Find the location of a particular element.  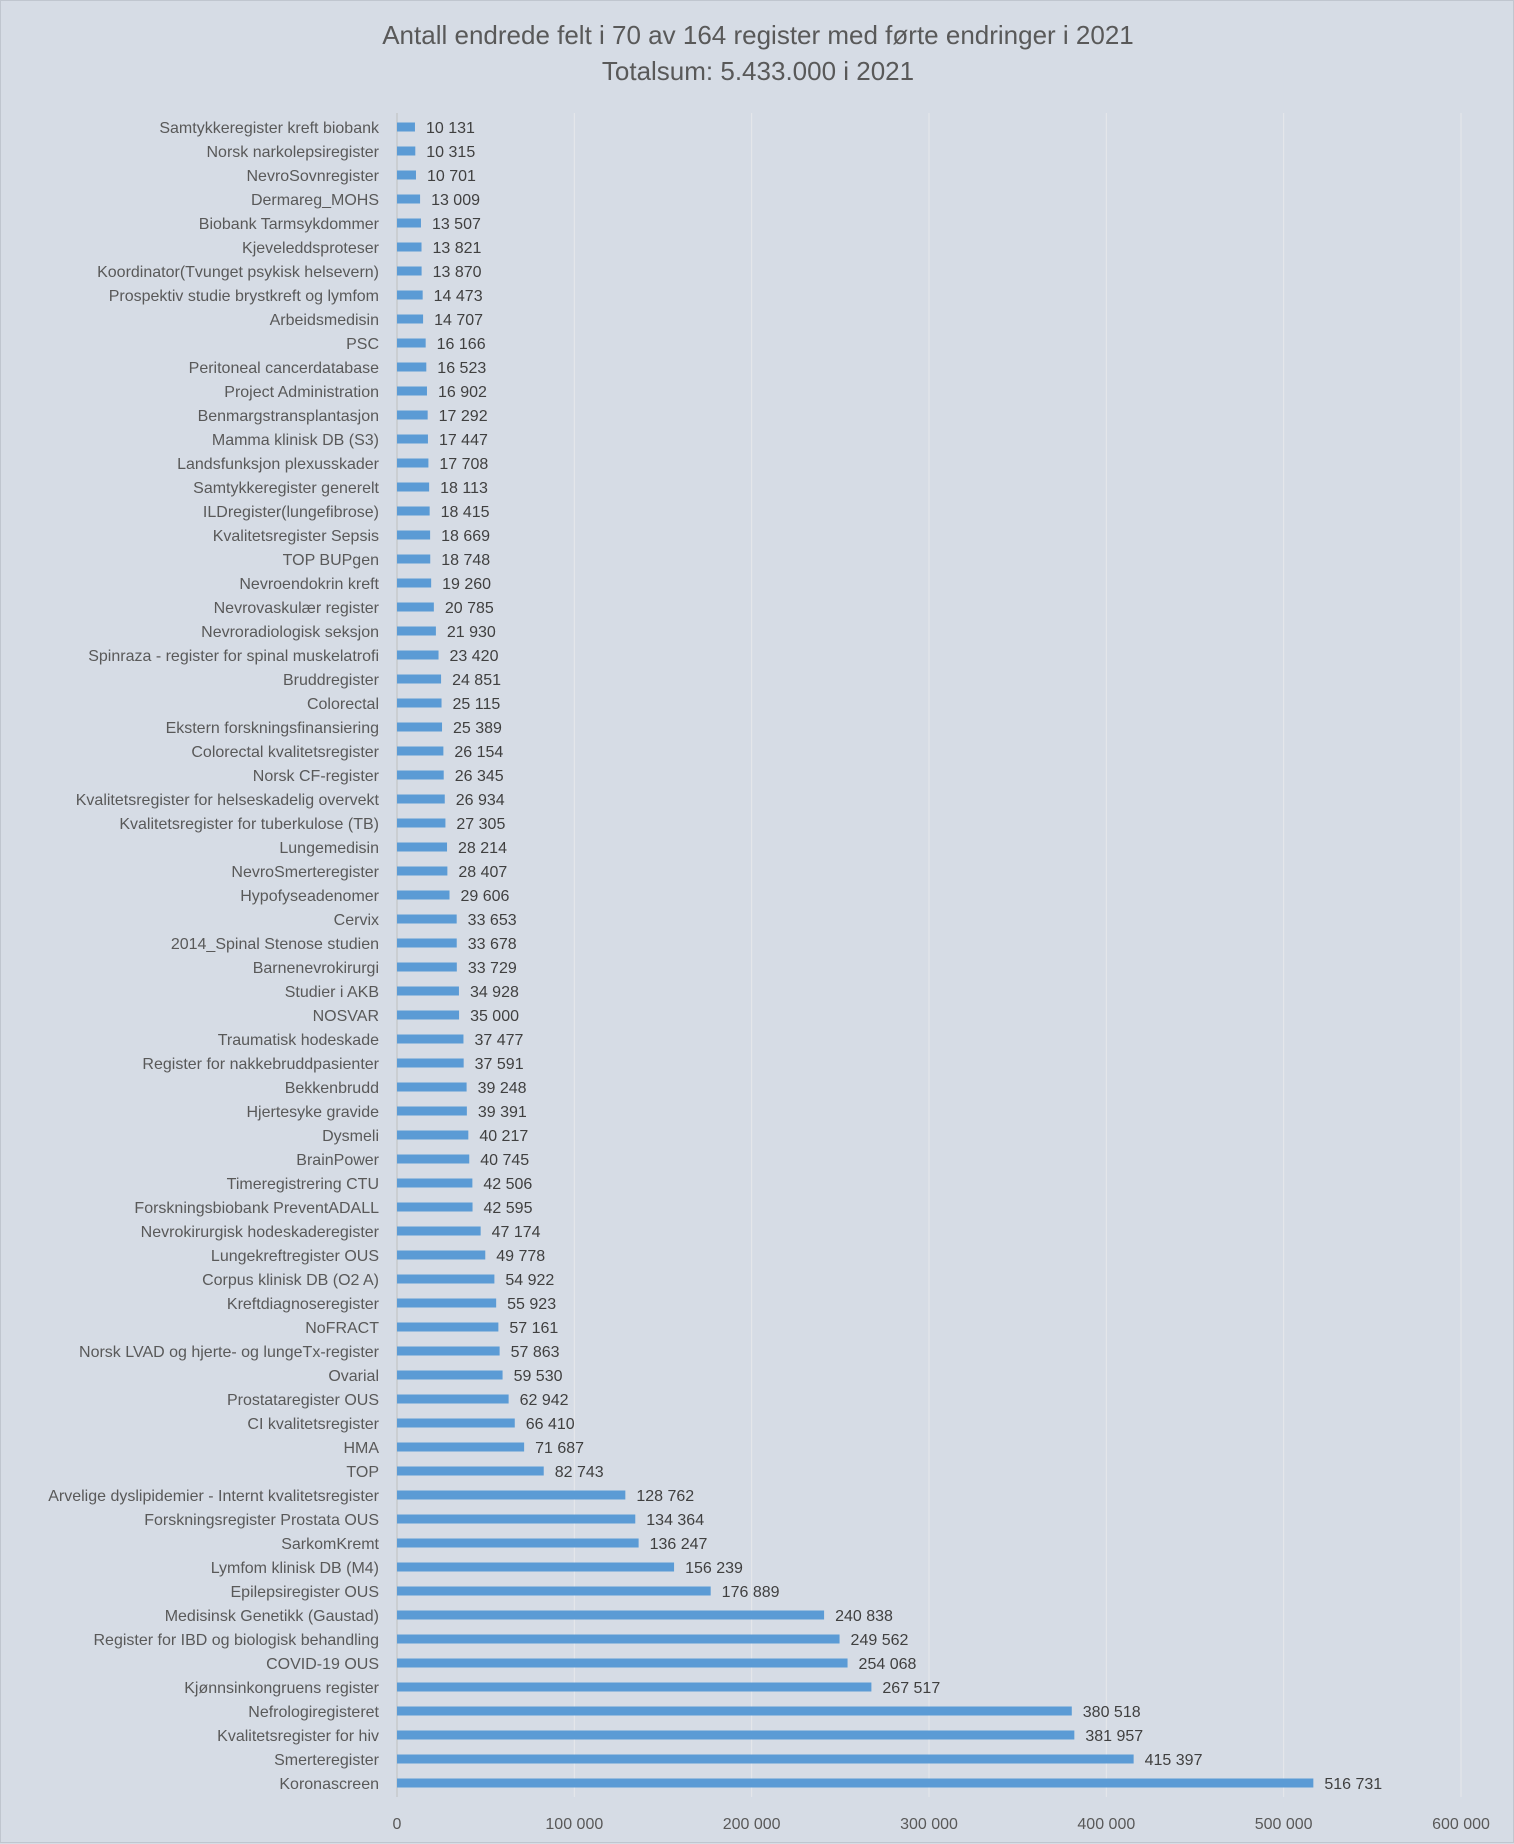

data-label: 21 930 is located at coordinates (471, 632).